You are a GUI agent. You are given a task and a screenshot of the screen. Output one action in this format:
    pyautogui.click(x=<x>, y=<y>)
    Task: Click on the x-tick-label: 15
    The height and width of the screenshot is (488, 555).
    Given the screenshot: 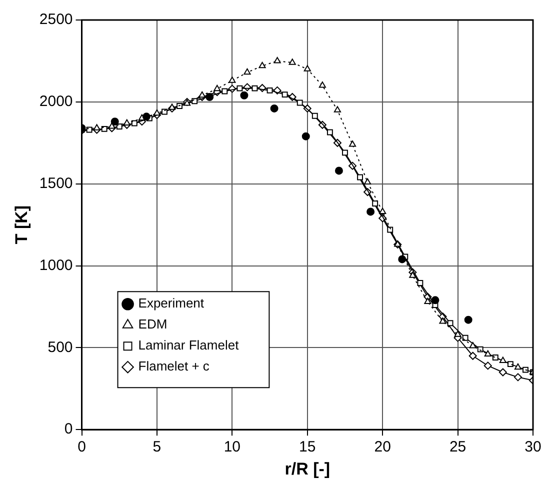 What is the action you would take?
    pyautogui.click(x=307, y=447)
    